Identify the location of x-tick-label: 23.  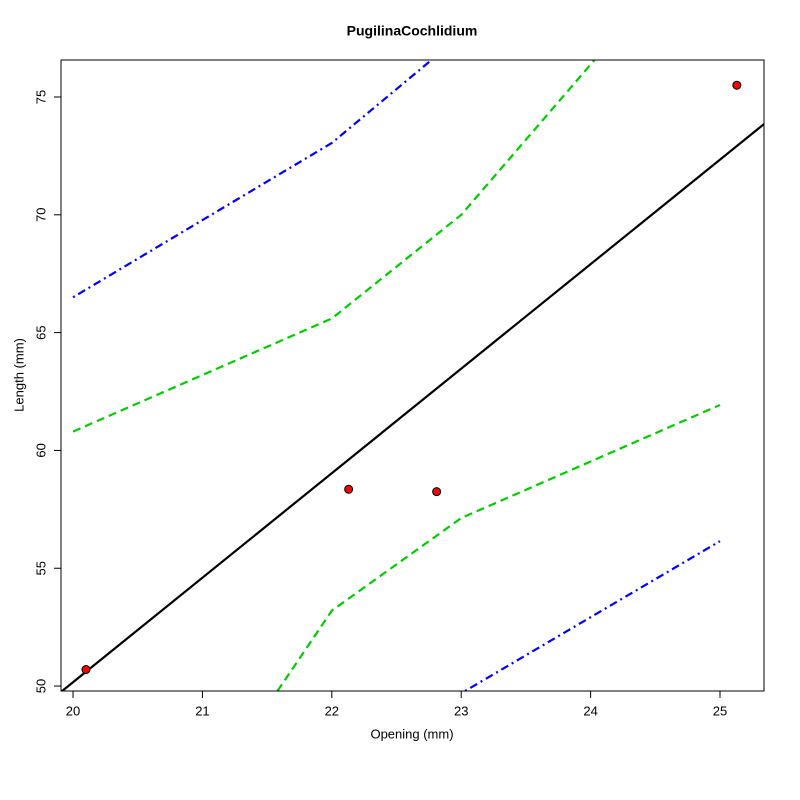
(461, 710).